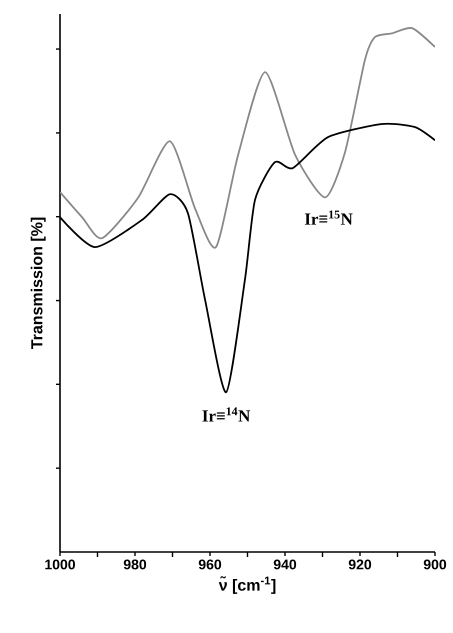 The height and width of the screenshot is (633, 453). Describe the element at coordinates (60, 565) in the screenshot. I see `x-tick-label: 1000` at that location.